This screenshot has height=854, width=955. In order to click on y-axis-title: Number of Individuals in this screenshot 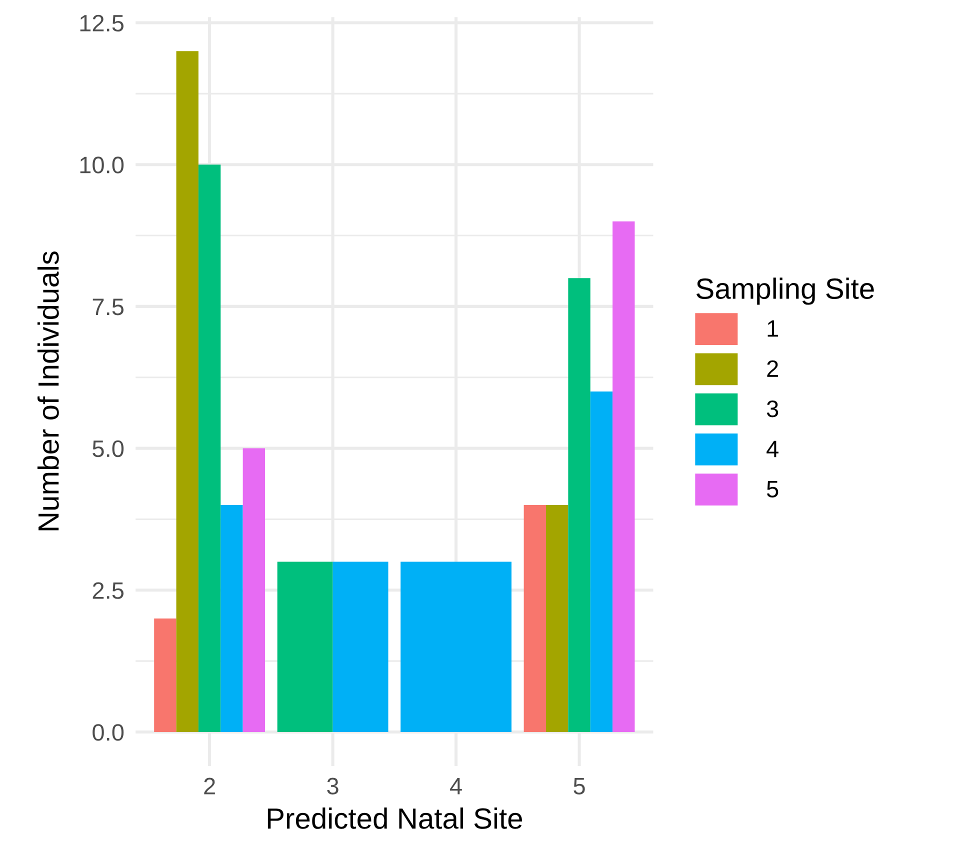, I will do `click(48, 391)`.